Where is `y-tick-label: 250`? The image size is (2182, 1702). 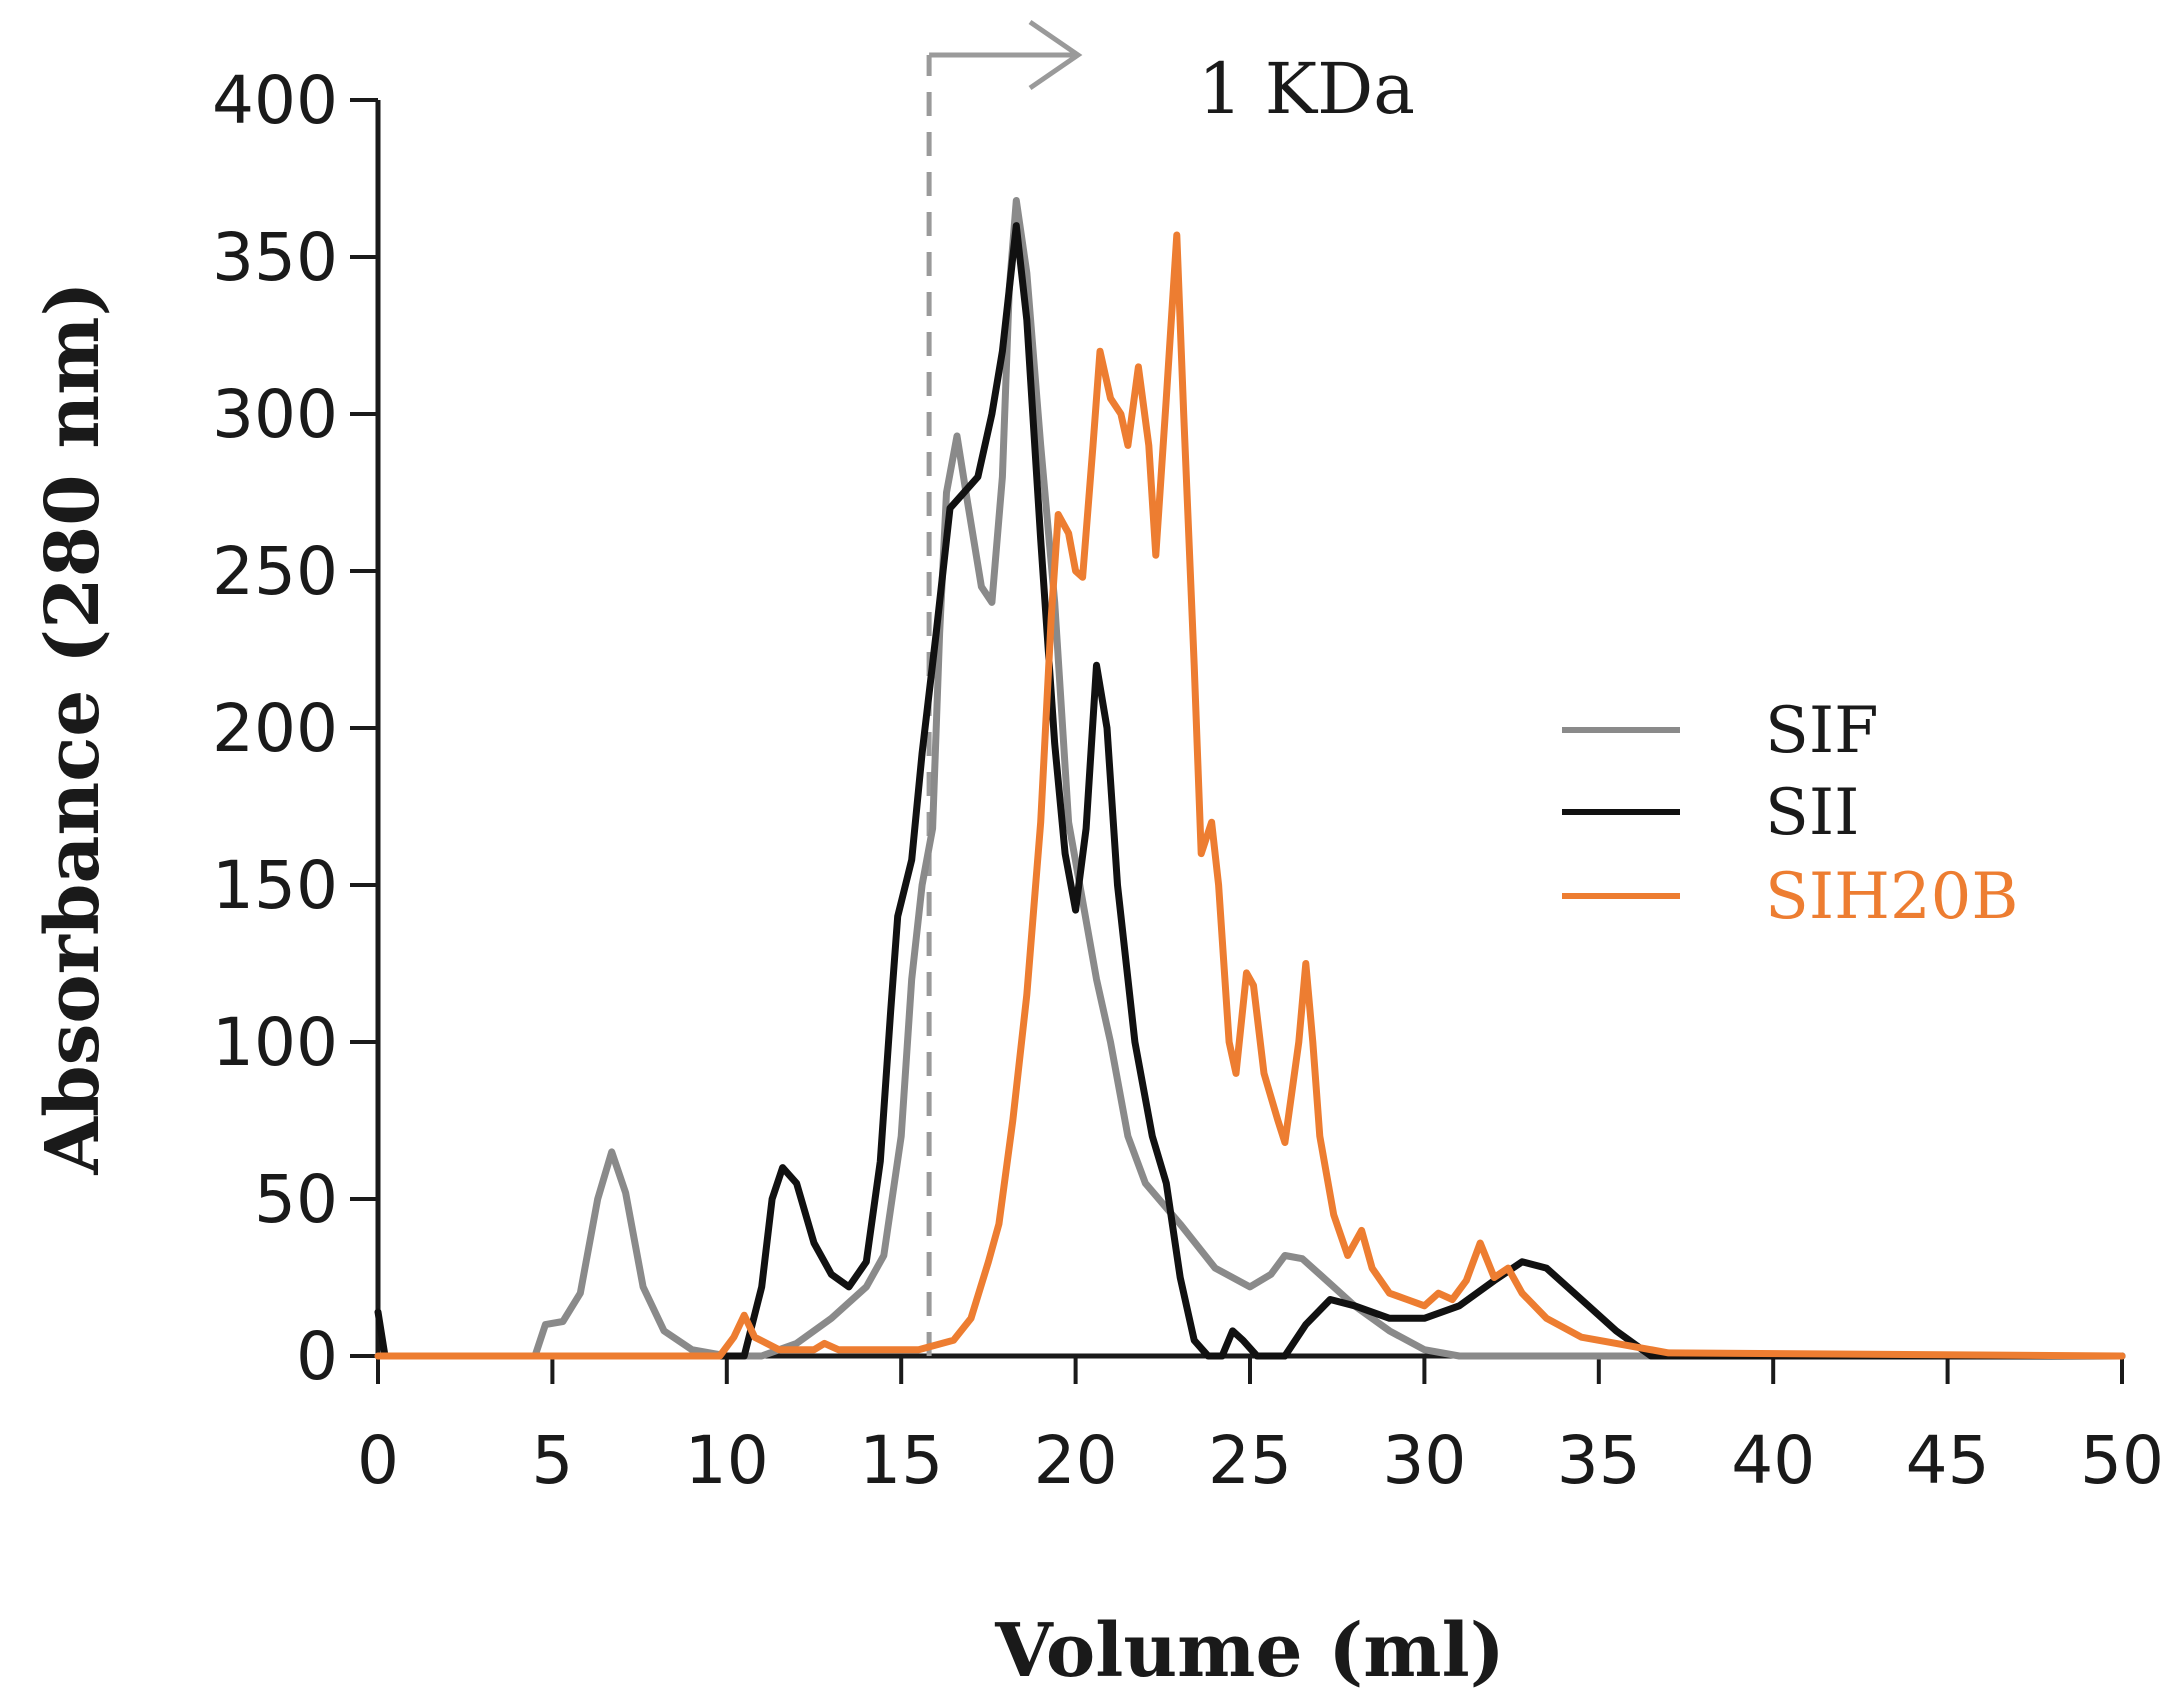 y-tick-label: 250 is located at coordinates (275, 571).